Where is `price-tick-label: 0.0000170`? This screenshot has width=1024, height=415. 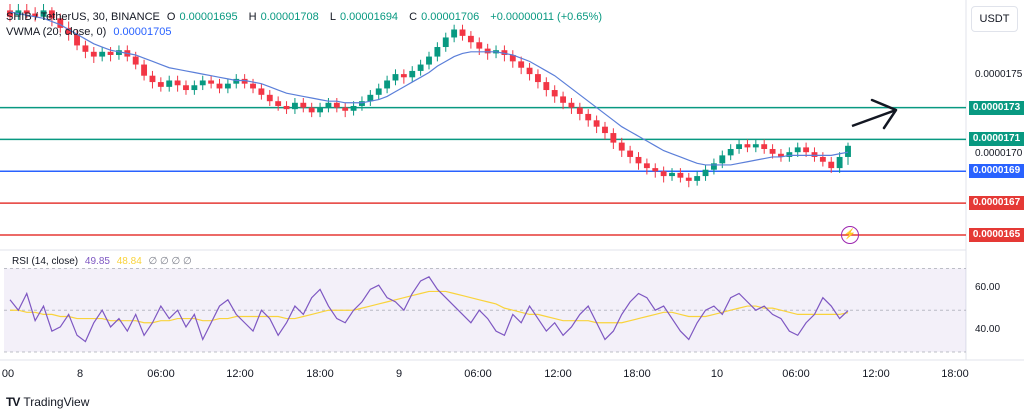
price-tick-label: 0.0000170 is located at coordinates (999, 154).